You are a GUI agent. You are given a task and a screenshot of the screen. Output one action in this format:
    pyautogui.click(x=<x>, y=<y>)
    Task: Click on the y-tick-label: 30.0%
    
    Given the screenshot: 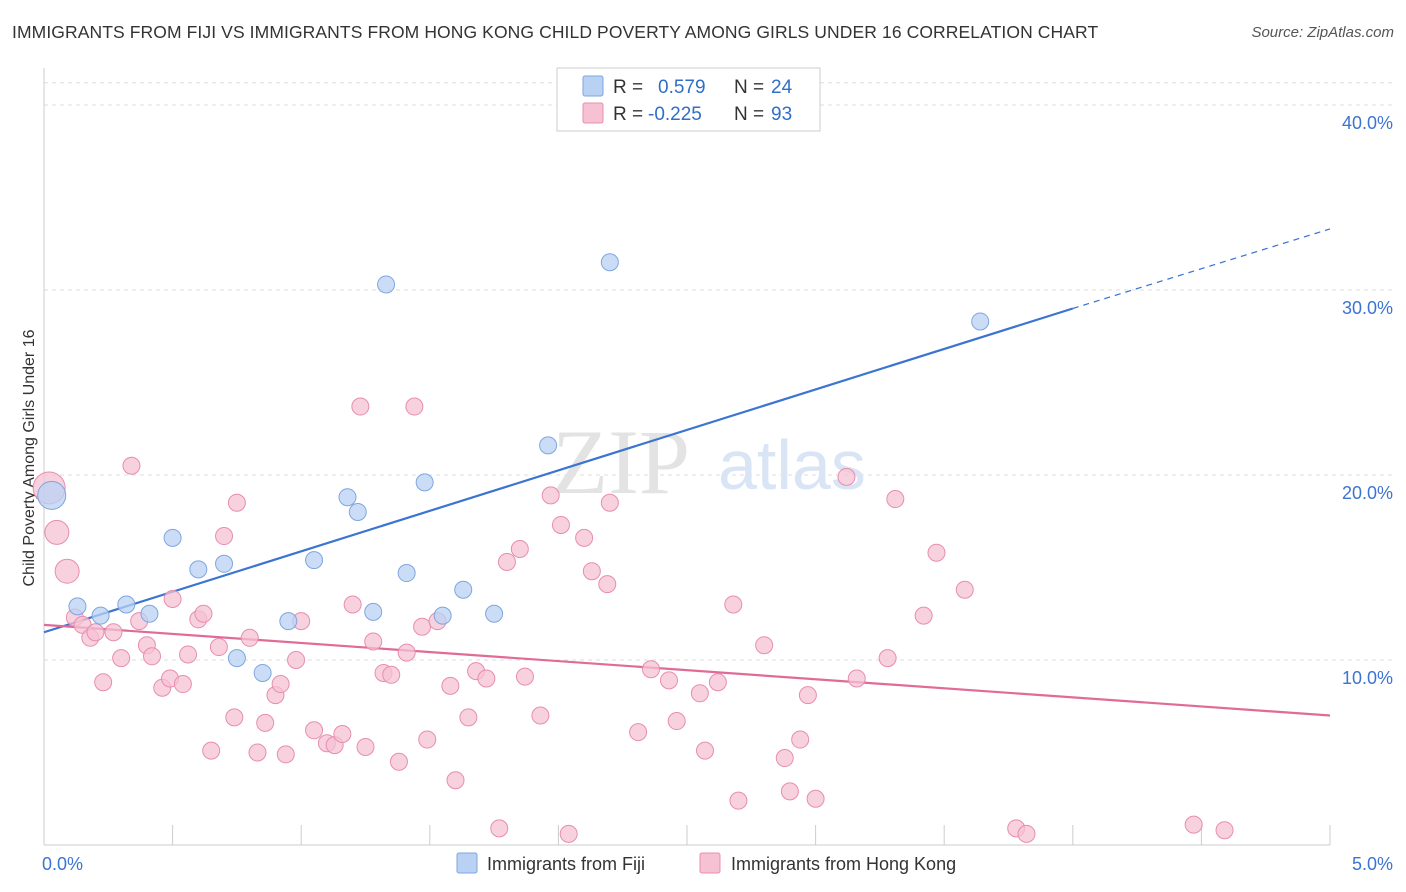 What is the action you would take?
    pyautogui.click(x=1367, y=308)
    